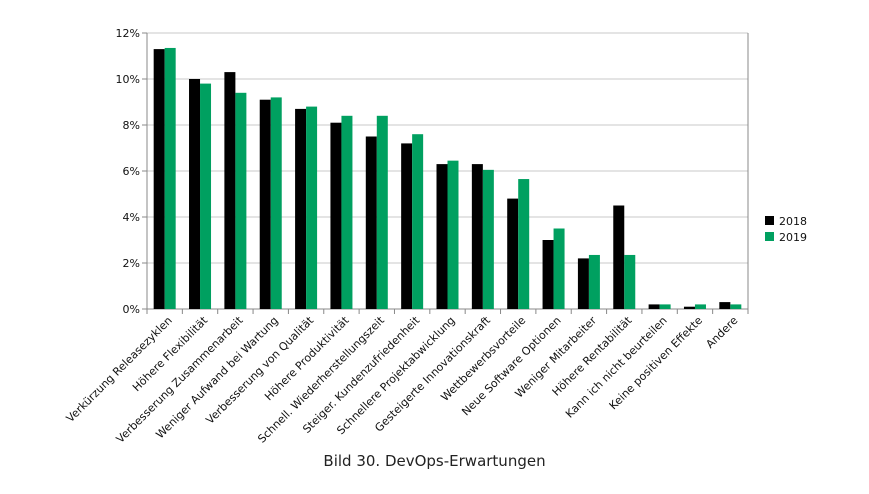 The image size is (869, 494). Describe the element at coordinates (128, 33) in the screenshot. I see `y-tick-label: 12%` at that location.